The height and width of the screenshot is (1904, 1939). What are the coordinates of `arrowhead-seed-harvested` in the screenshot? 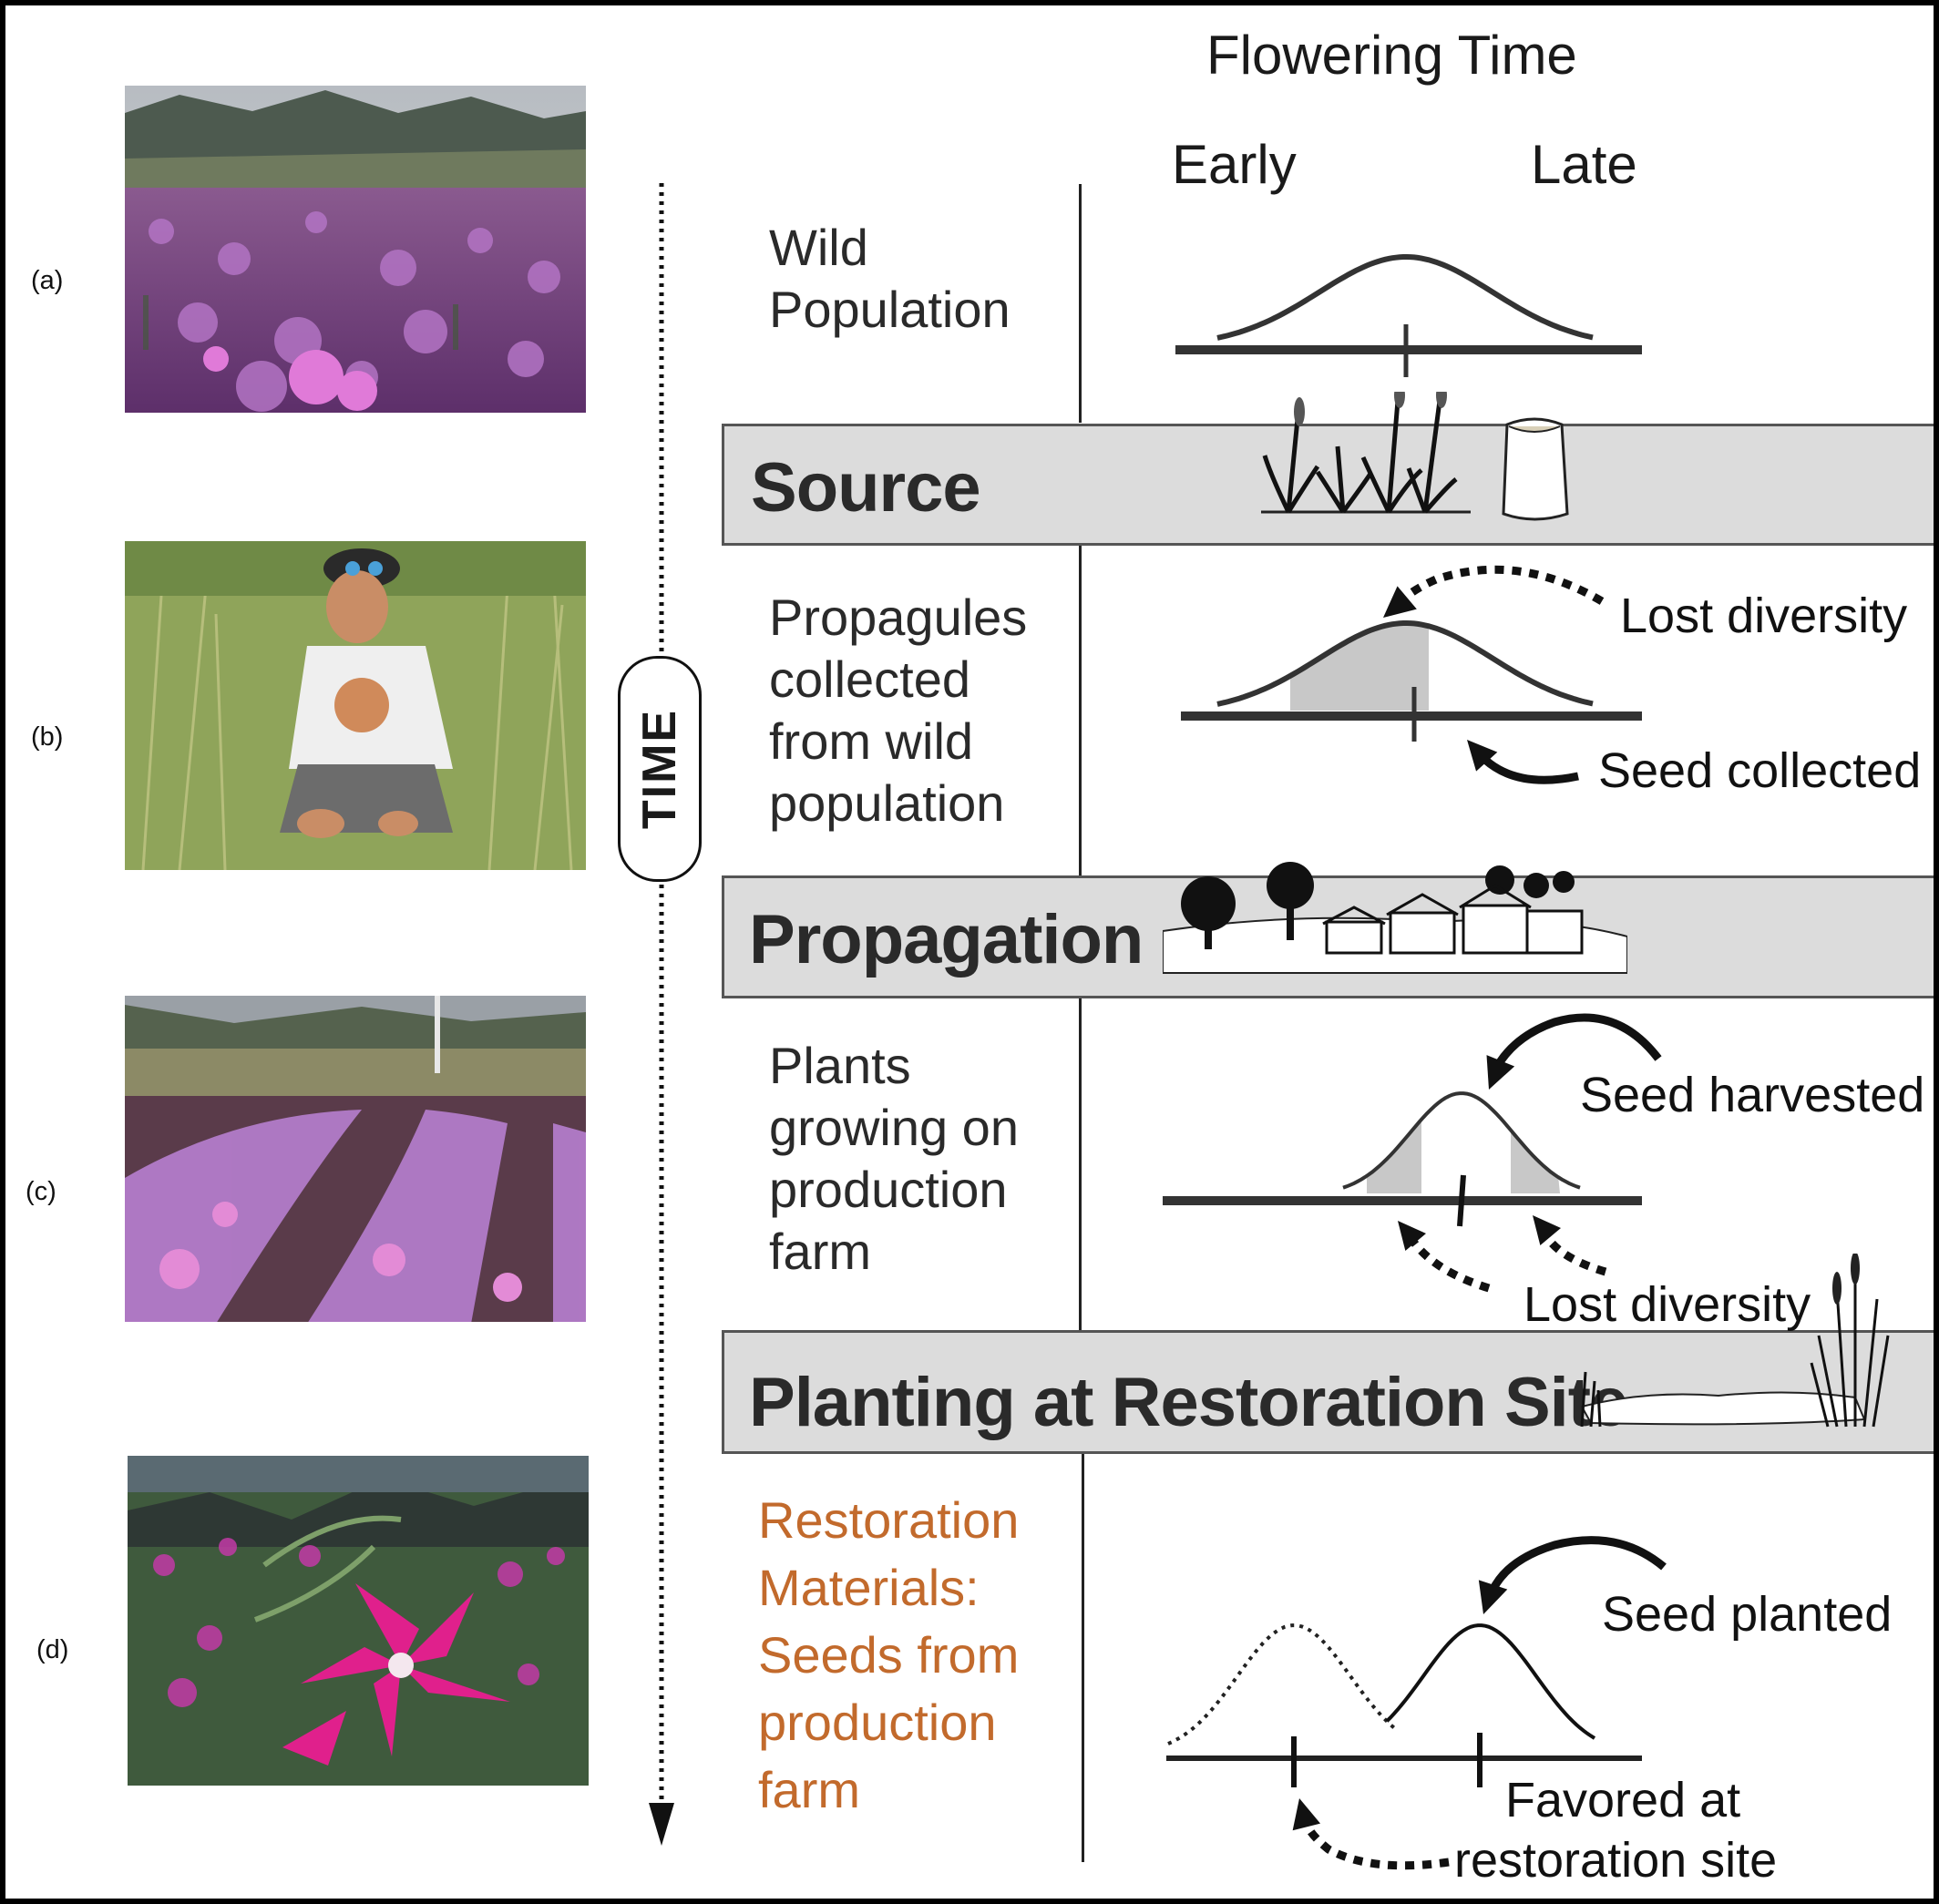 It's located at (1501, 1072).